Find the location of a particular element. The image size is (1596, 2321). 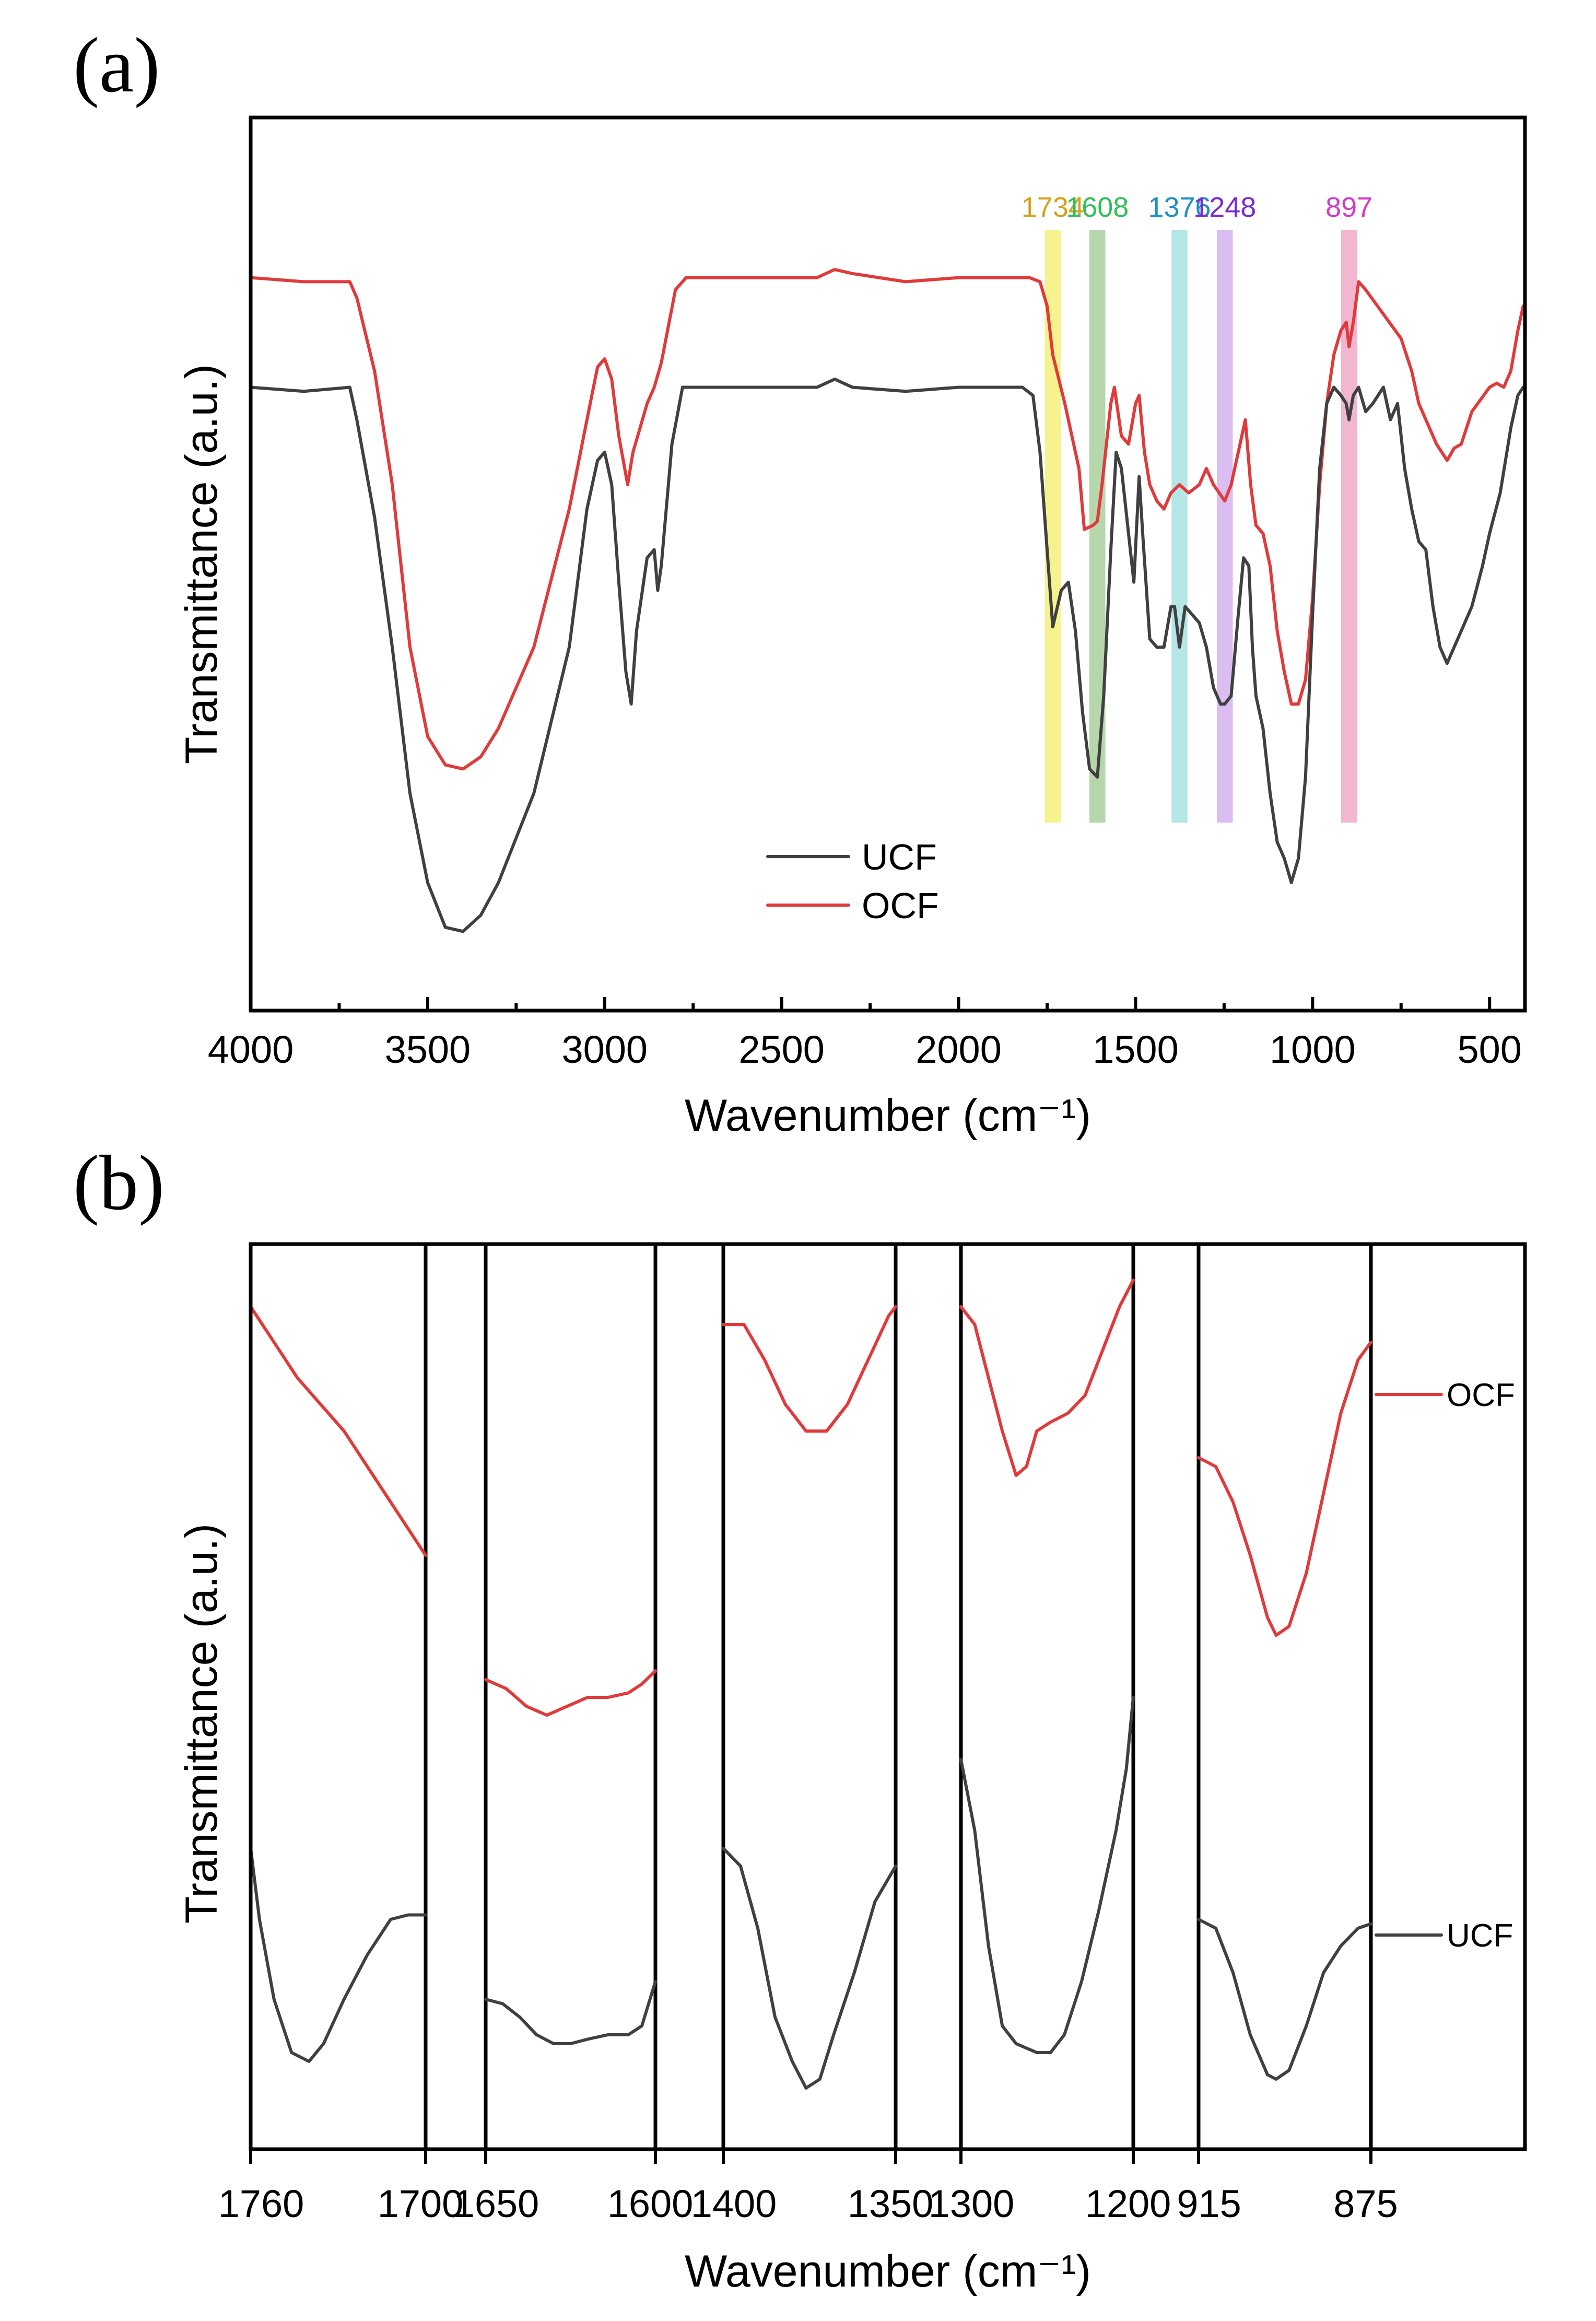

segment-tick-label-1300: 1300 is located at coordinates (972, 2203).